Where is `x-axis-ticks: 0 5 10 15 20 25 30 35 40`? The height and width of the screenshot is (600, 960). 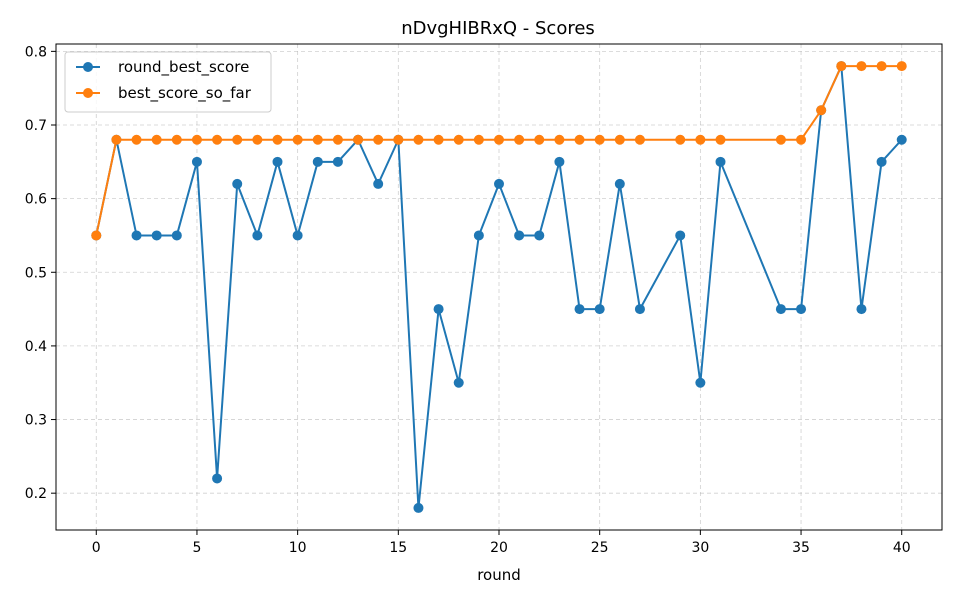 x-axis-ticks: 0 5 10 15 20 25 30 35 40 is located at coordinates (501, 543).